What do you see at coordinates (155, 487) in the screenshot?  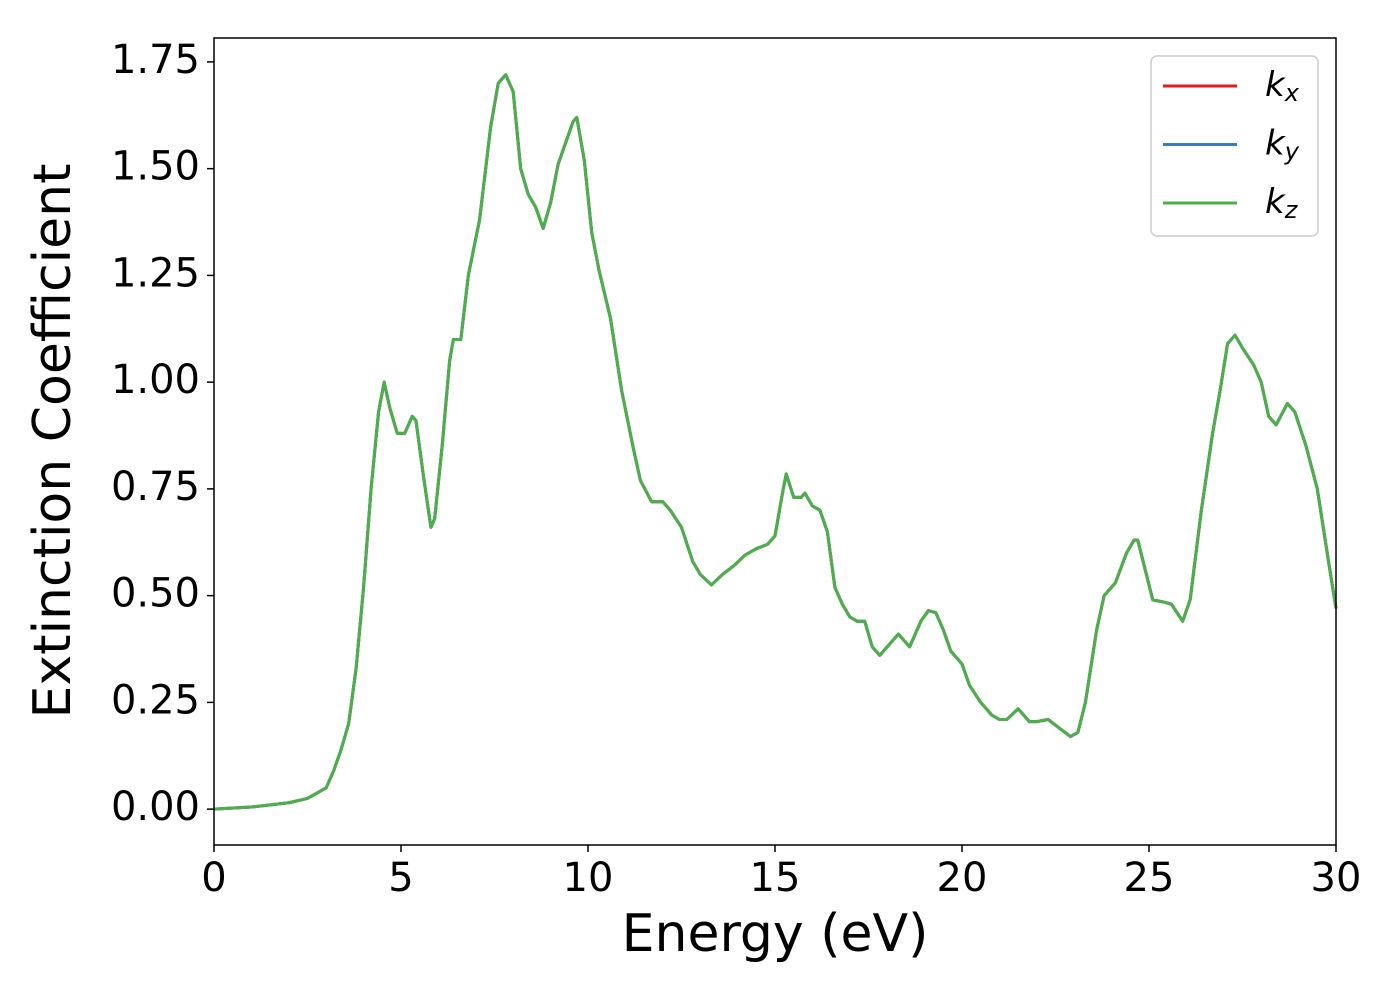 I see `y-tick-label: 0.75` at bounding box center [155, 487].